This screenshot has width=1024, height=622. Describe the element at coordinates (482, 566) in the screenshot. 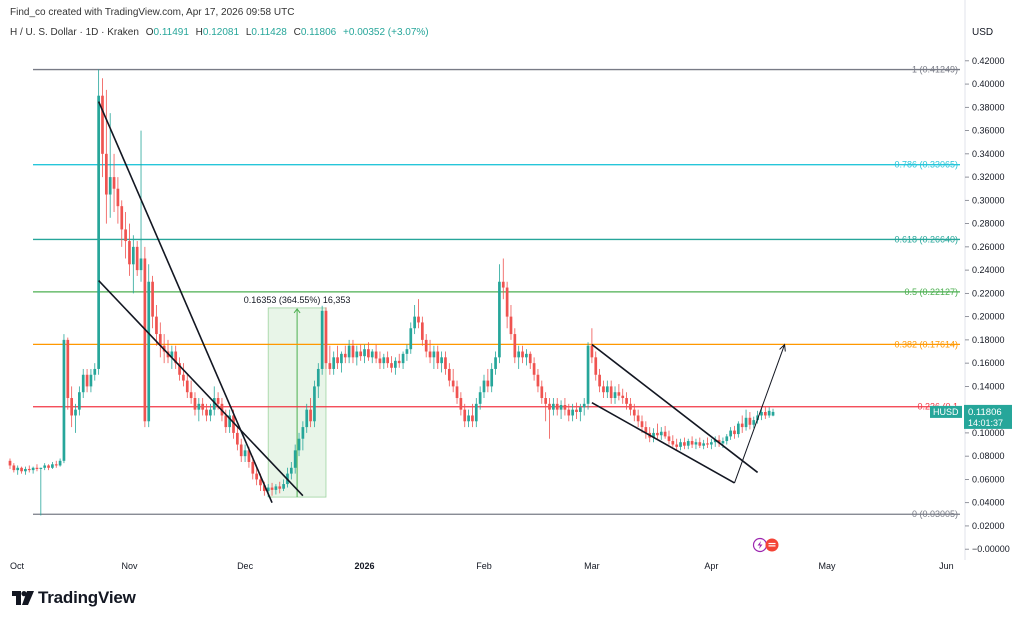

I see `time-axis: Oct Nov Dec 2026 Feb Mar Apr May Jun` at that location.